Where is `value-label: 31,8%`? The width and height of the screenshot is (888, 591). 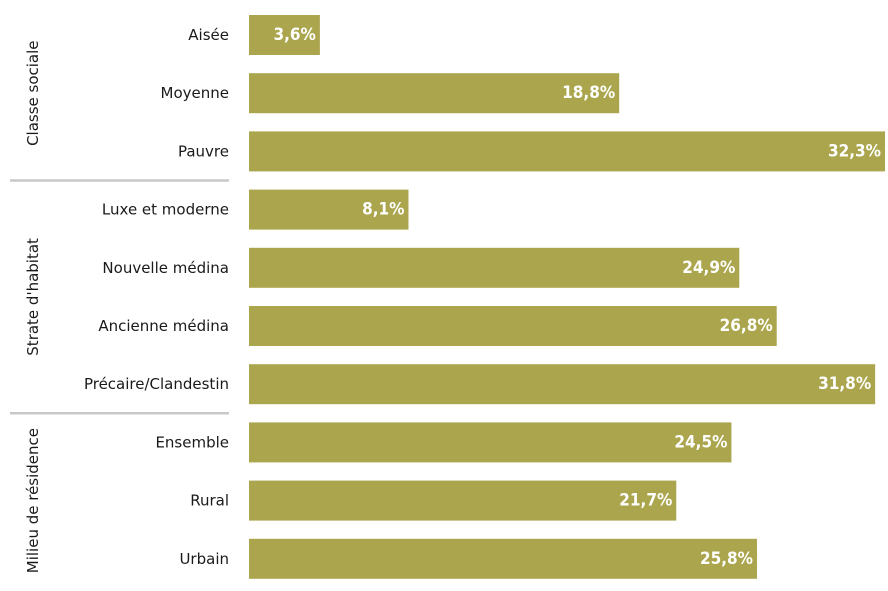 value-label: 31,8% is located at coordinates (844, 384).